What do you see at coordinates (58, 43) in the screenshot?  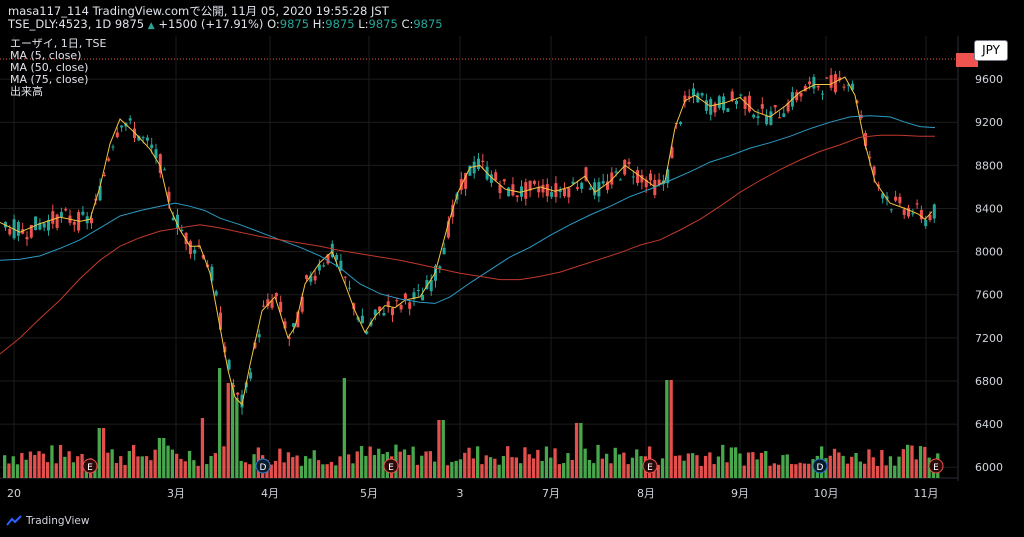 I see `legend-symbol: エーザイ, 1日, TSE` at bounding box center [58, 43].